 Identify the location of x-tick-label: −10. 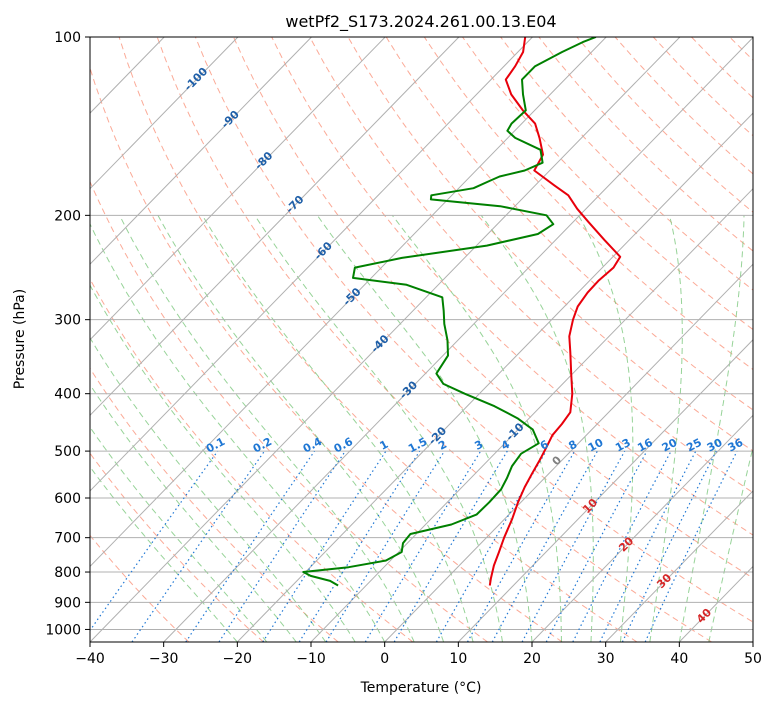
(311, 659).